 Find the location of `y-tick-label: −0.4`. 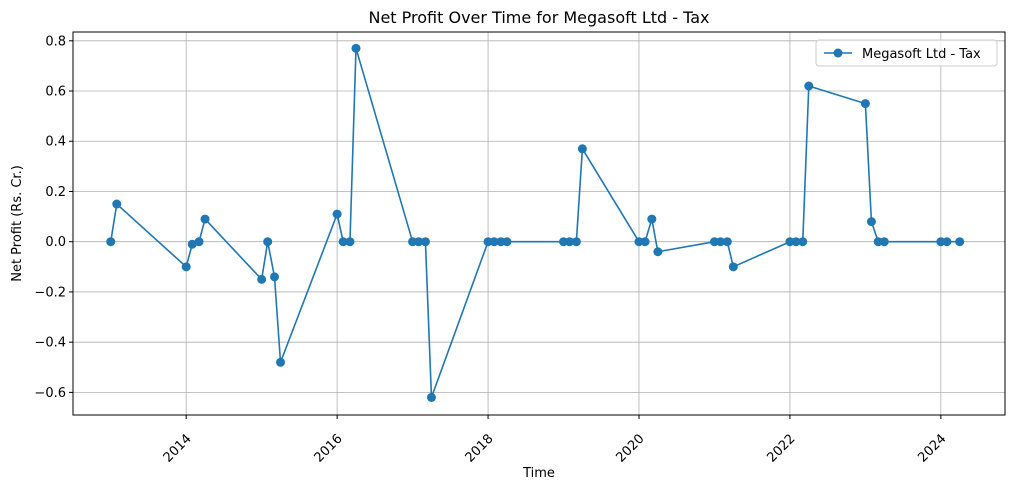

y-tick-label: −0.4 is located at coordinates (50, 343).